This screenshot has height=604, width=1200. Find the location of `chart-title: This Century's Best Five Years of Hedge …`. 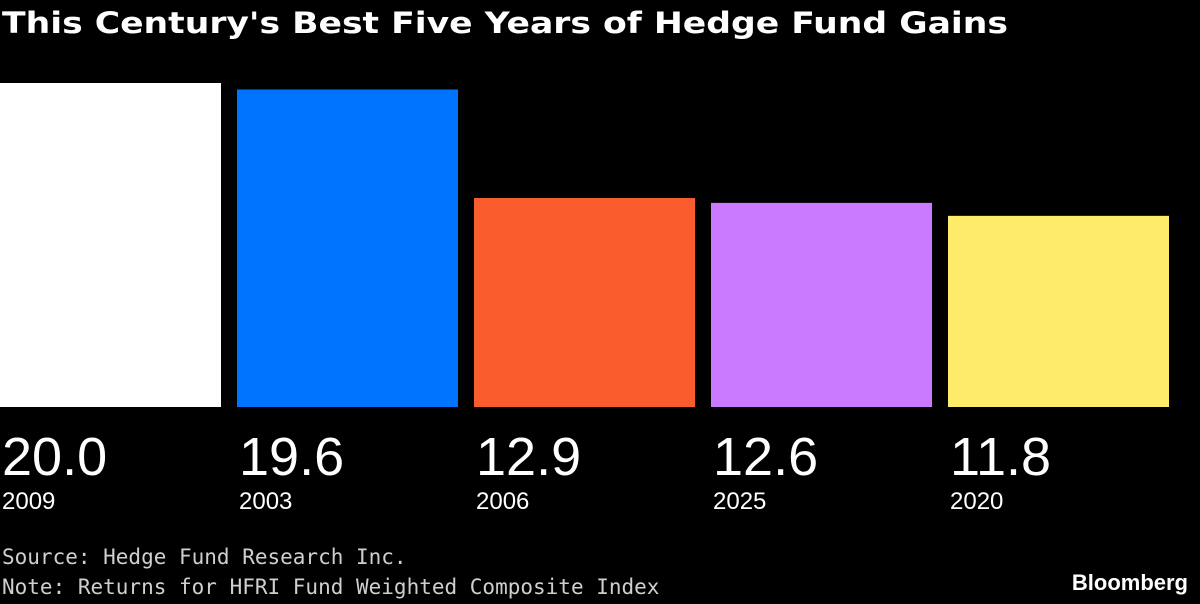

chart-title: This Century's Best Five Years of Hedge … is located at coordinates (505, 23).